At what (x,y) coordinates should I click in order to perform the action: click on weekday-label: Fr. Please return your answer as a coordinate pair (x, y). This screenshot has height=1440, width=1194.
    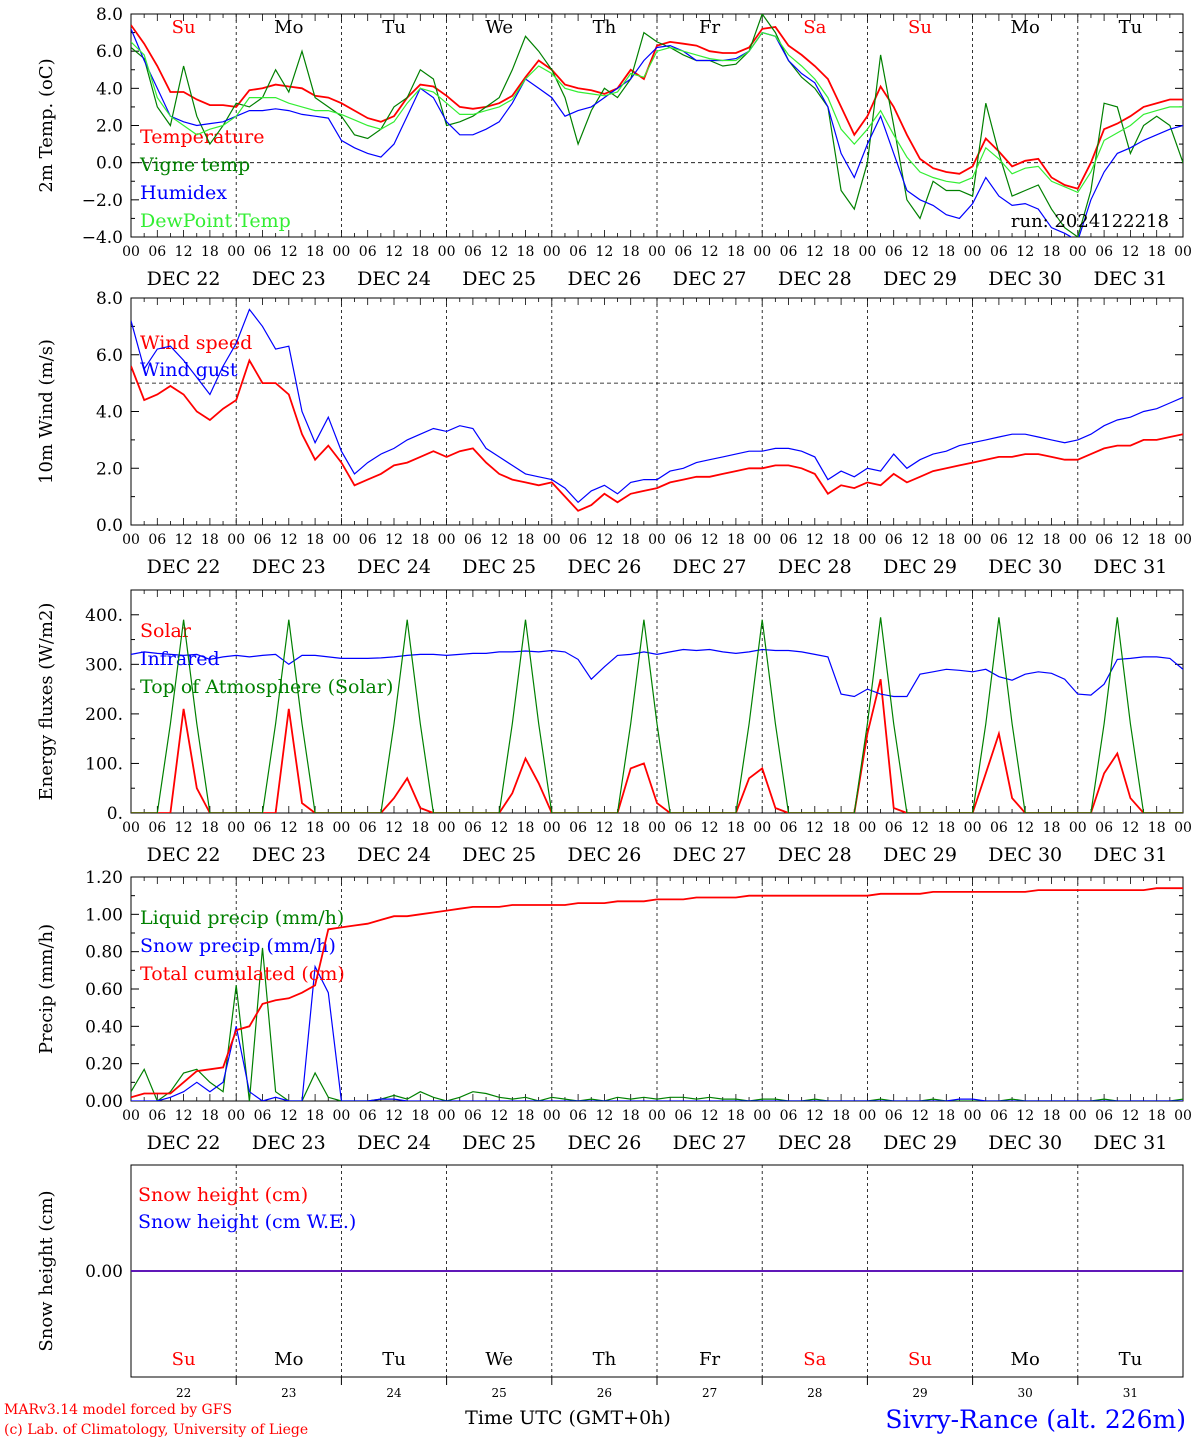
    Looking at the image, I should click on (709, 27).